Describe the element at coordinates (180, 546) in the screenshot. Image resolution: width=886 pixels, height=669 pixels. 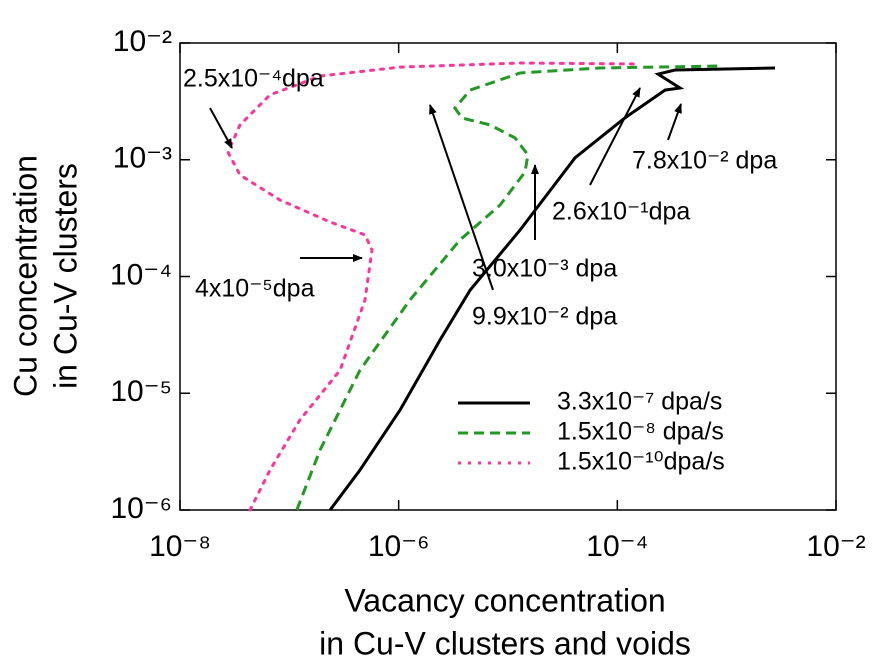
I see `x-tick-label: 10⁻⁸` at that location.